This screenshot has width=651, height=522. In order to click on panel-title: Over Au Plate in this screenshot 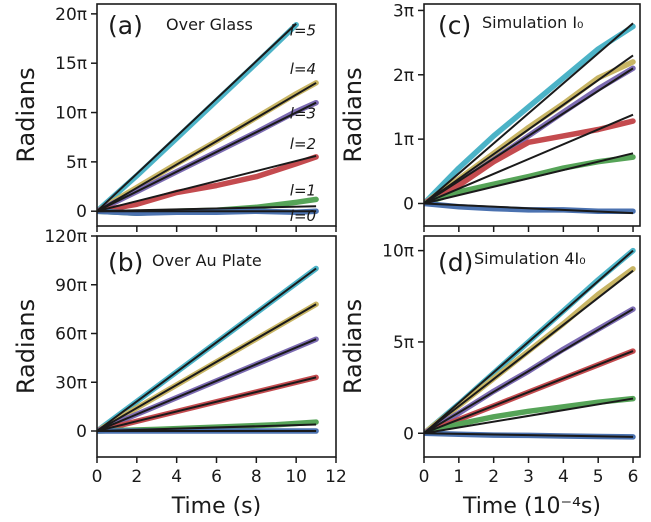, I will do `click(207, 260)`.